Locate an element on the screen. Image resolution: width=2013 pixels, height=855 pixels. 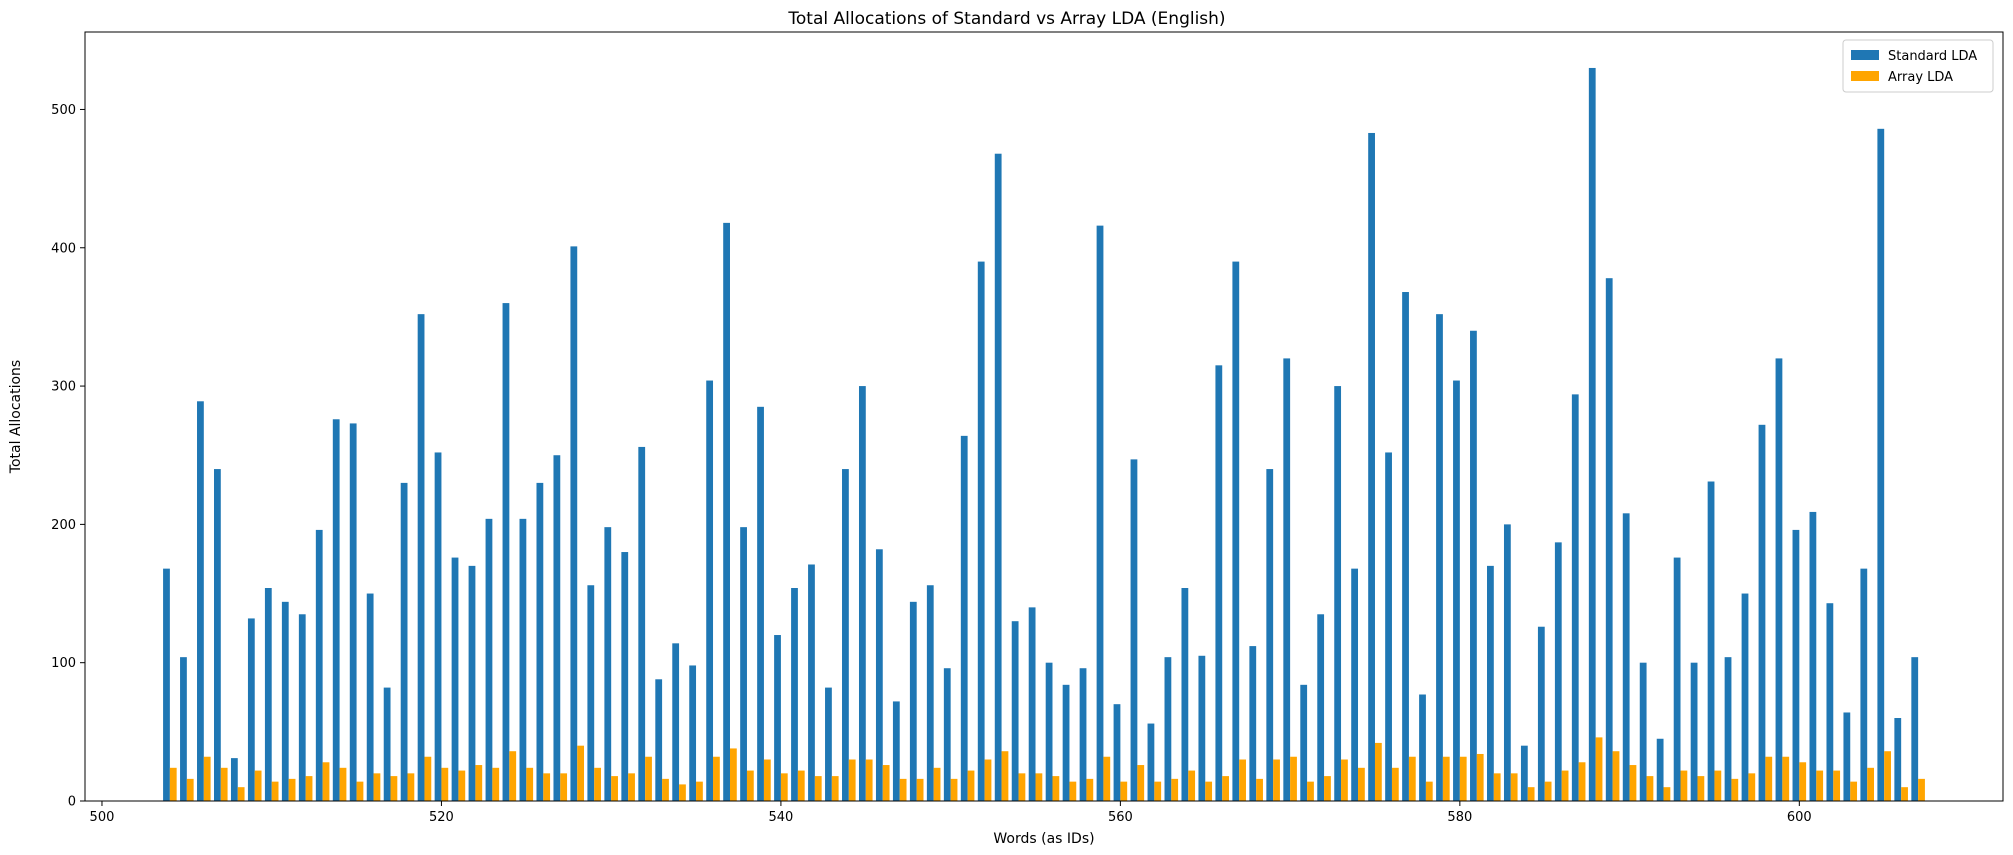
x-tick-label: 560 is located at coordinates (1120, 817).